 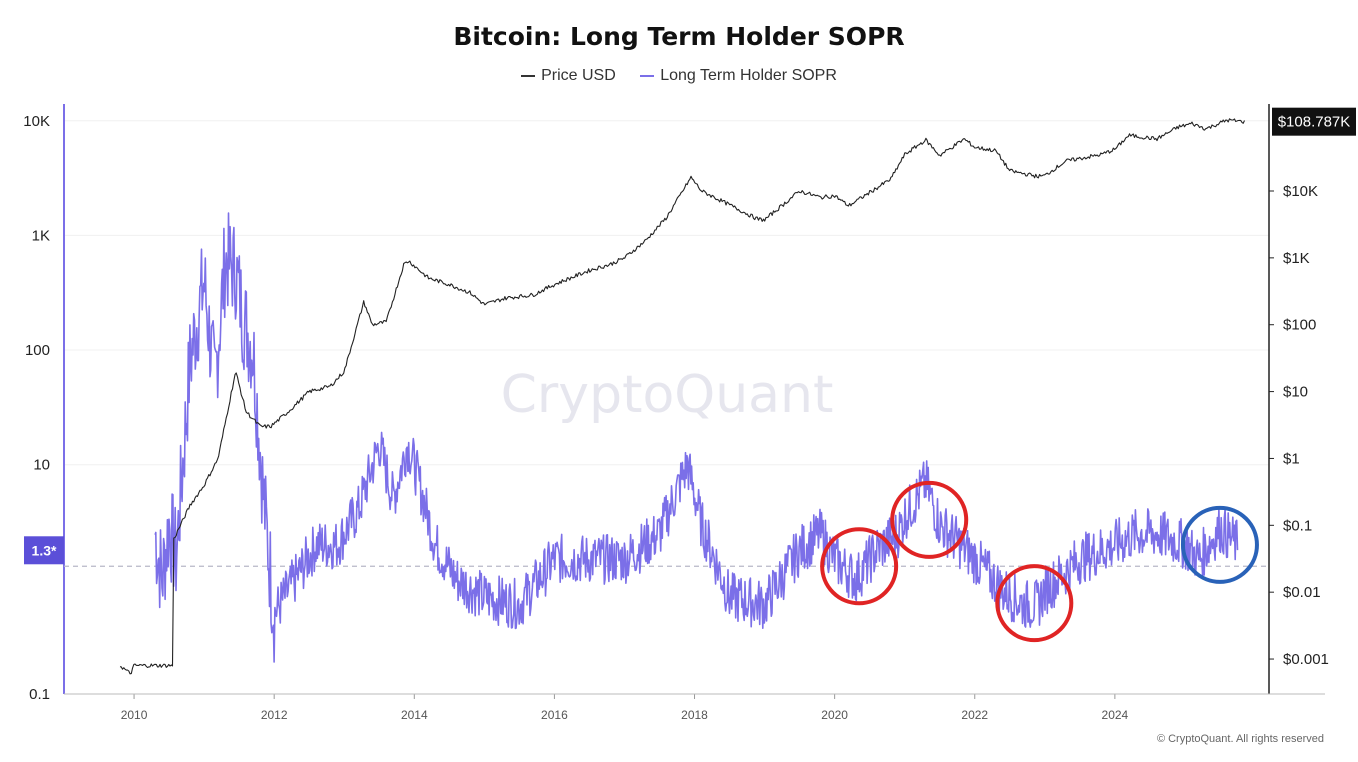 I want to click on legend-item-sopr: Long Term Holder SOPR, so click(x=738, y=76).